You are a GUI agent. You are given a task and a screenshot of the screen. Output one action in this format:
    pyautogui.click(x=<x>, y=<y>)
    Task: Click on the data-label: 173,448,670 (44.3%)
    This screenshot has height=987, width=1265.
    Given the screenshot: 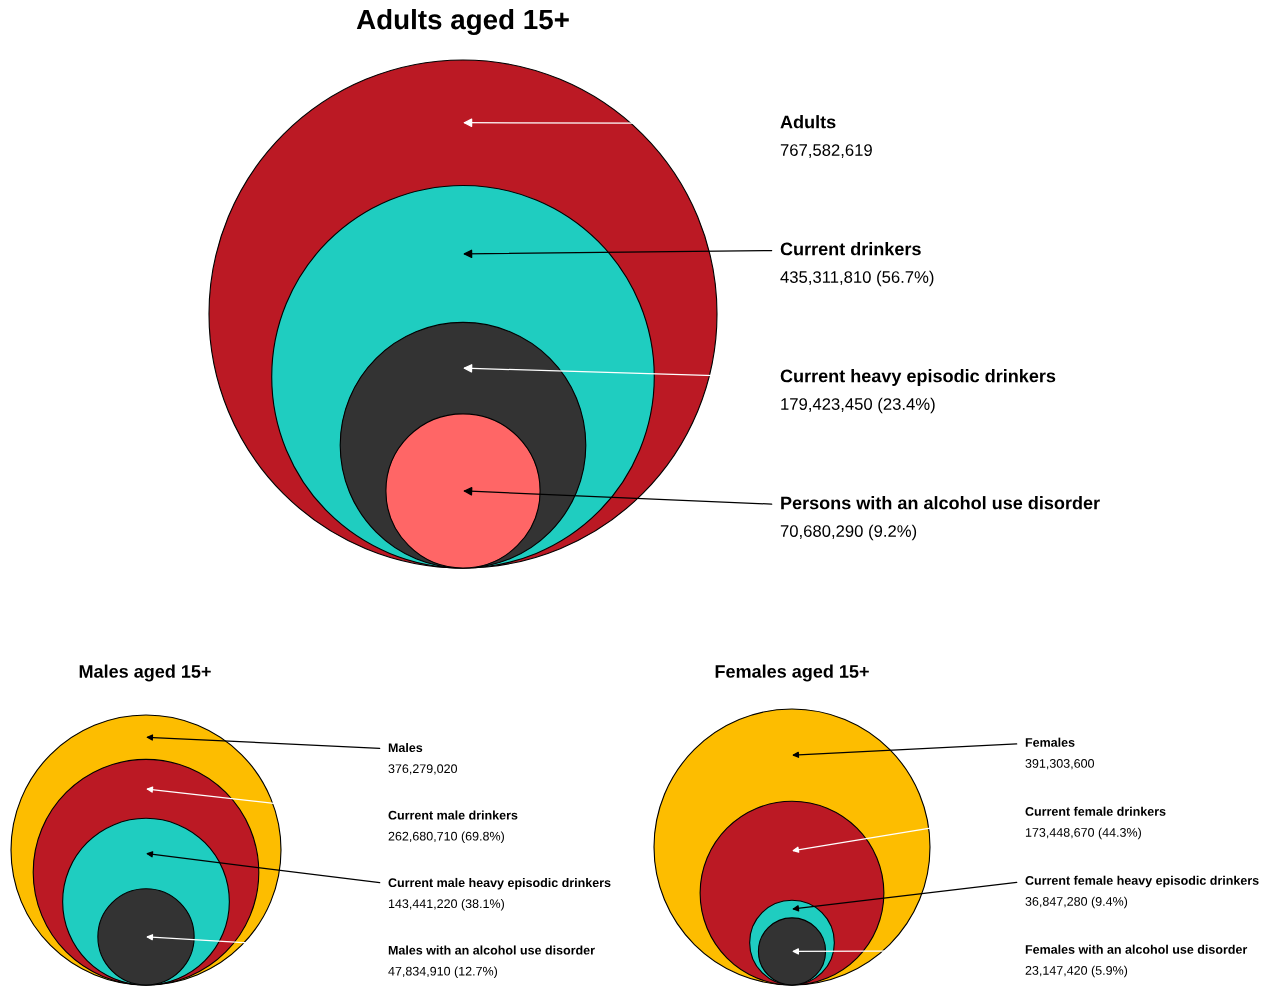 What is the action you would take?
    pyautogui.click(x=1083, y=833)
    